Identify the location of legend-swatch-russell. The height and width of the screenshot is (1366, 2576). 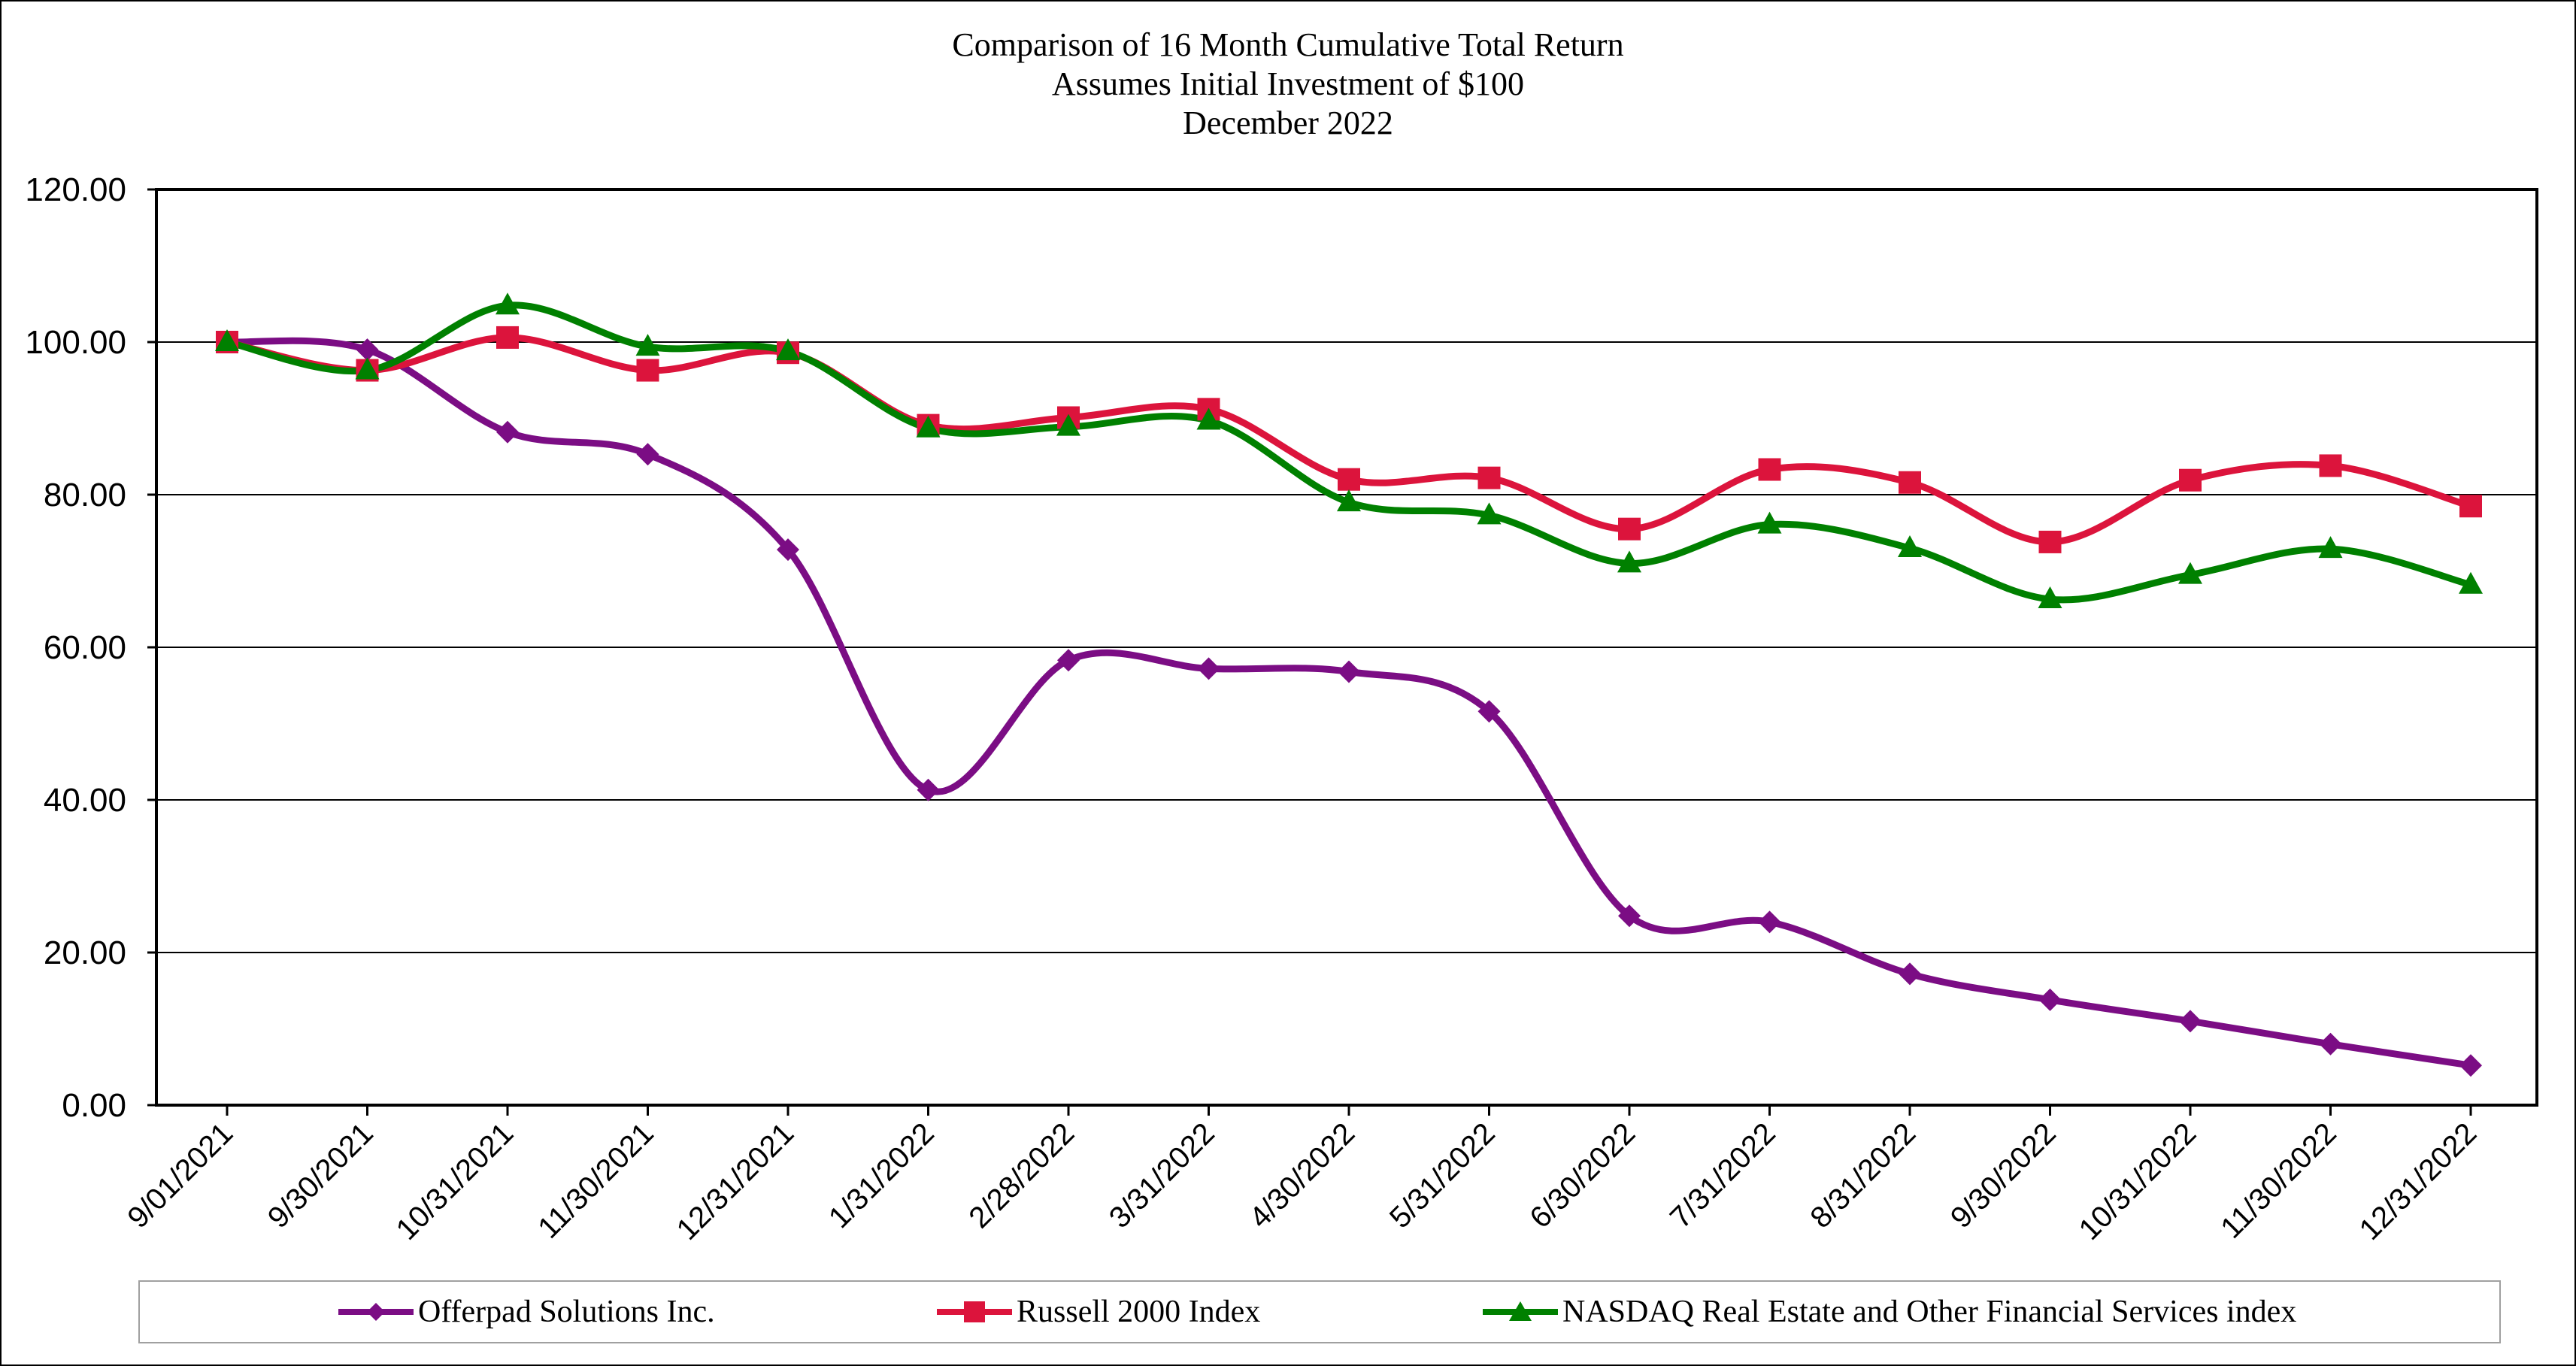
(974, 1311).